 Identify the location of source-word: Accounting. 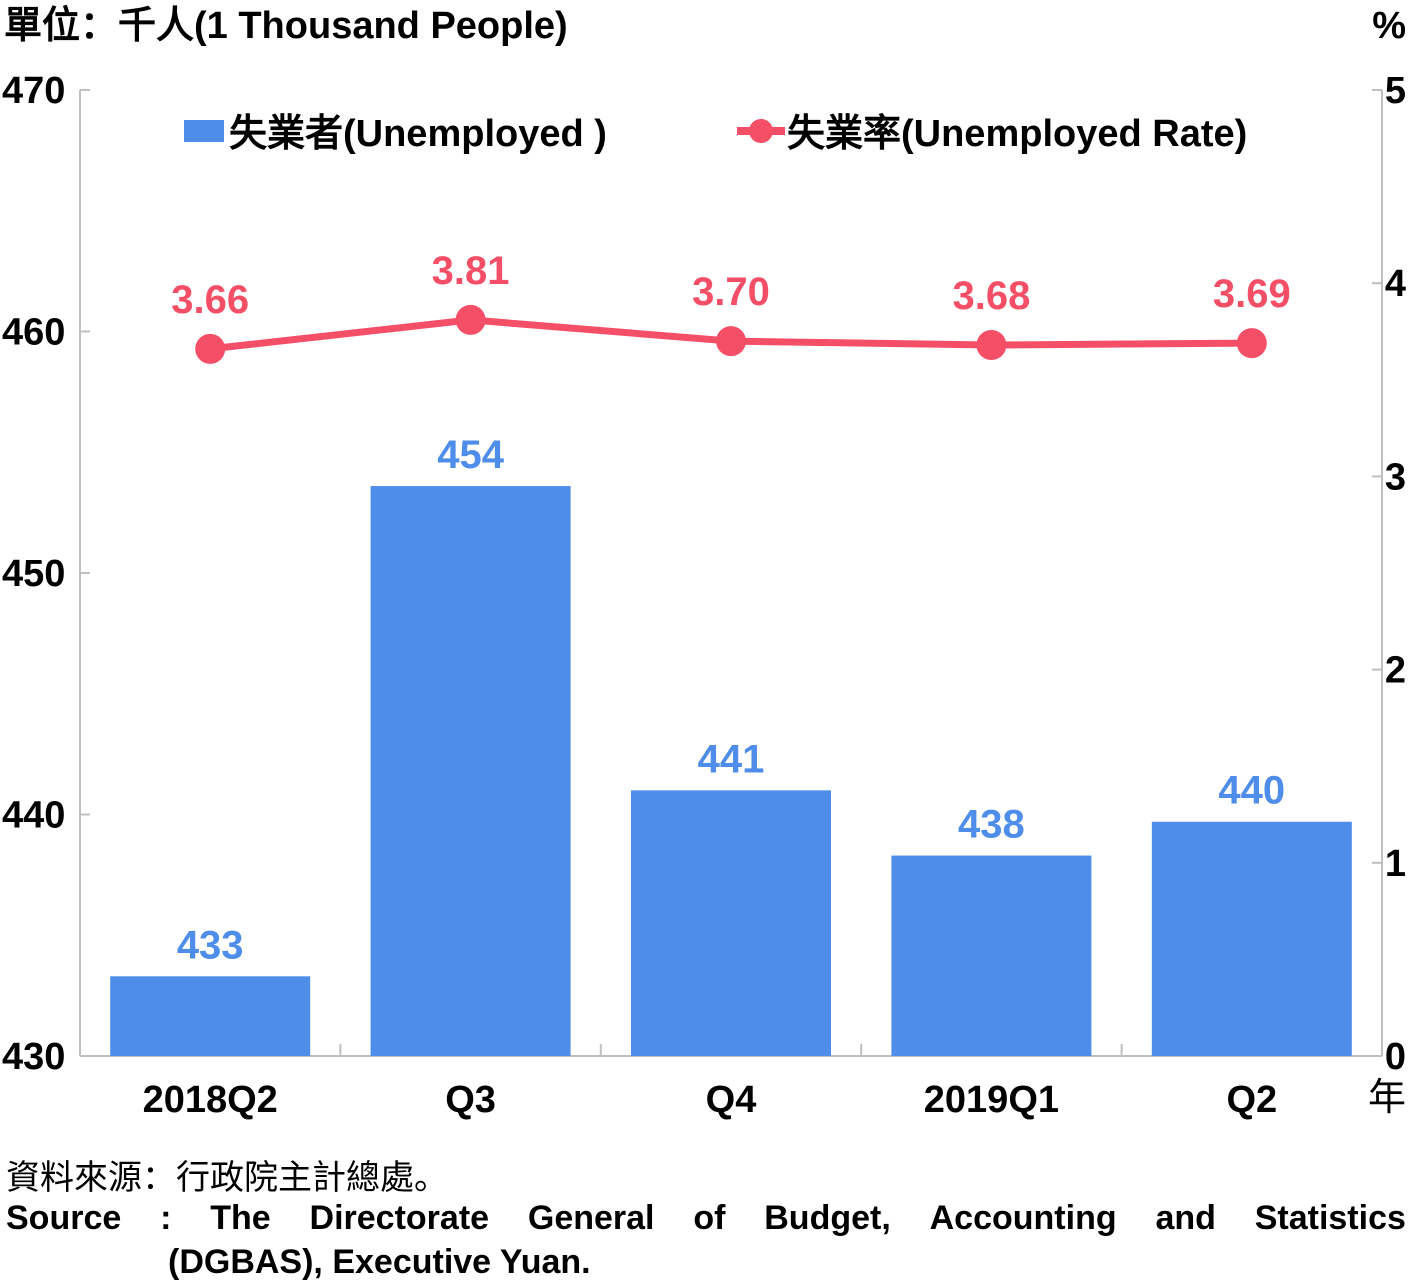
(1023, 1218).